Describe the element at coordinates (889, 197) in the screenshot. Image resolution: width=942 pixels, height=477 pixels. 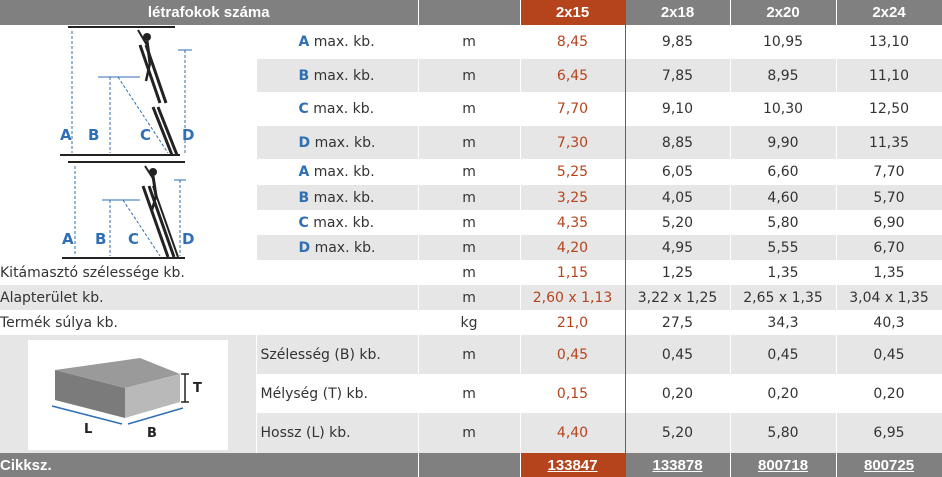
I see `cell-2x24: 5,70` at that location.